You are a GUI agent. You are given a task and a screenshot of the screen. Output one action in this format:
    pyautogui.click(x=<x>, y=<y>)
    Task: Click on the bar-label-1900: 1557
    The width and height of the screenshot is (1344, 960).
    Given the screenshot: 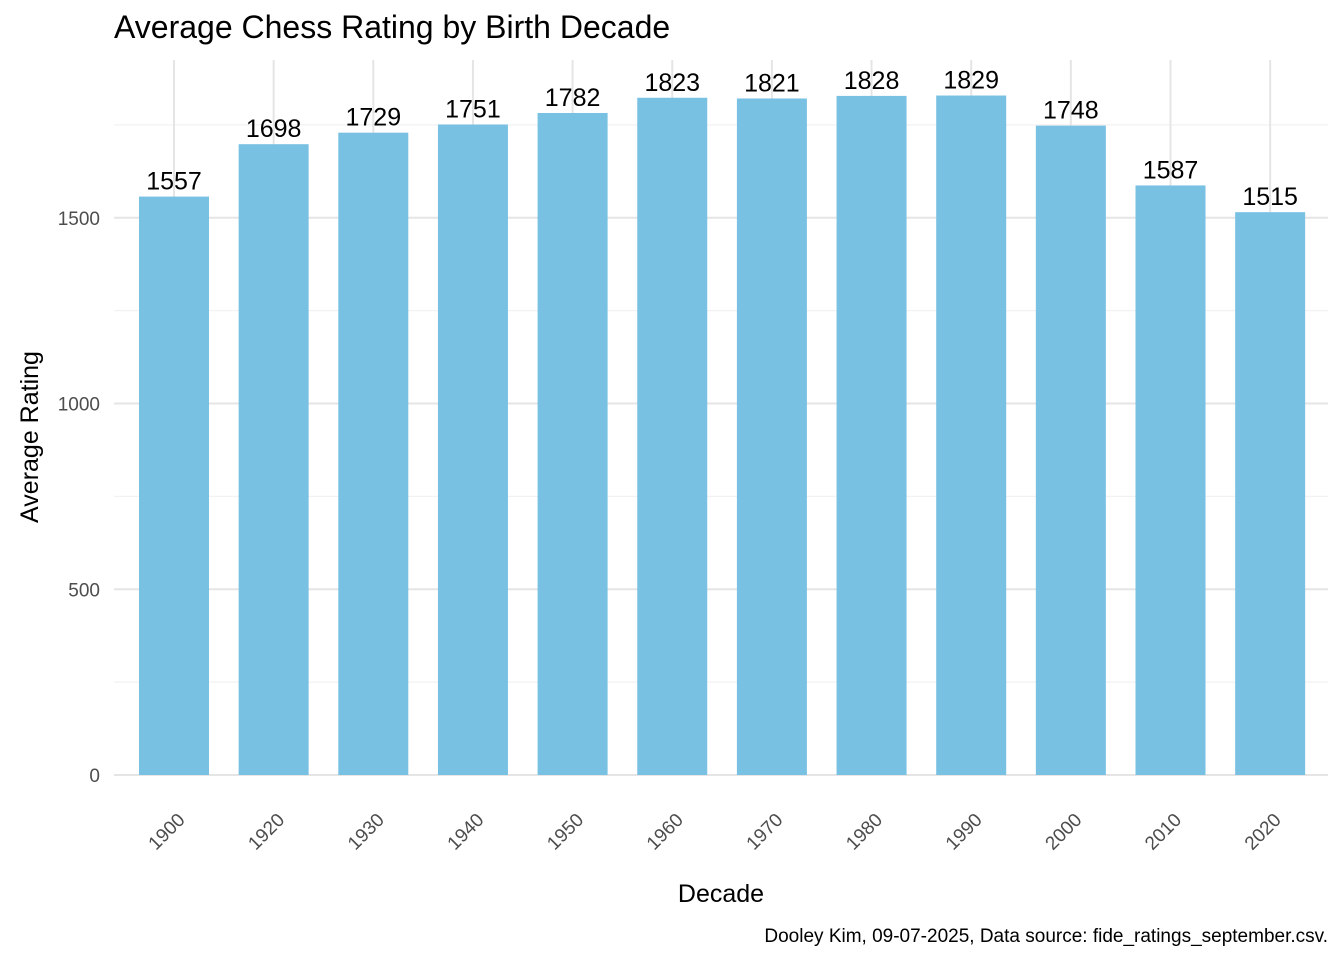 What is the action you would take?
    pyautogui.click(x=174, y=182)
    